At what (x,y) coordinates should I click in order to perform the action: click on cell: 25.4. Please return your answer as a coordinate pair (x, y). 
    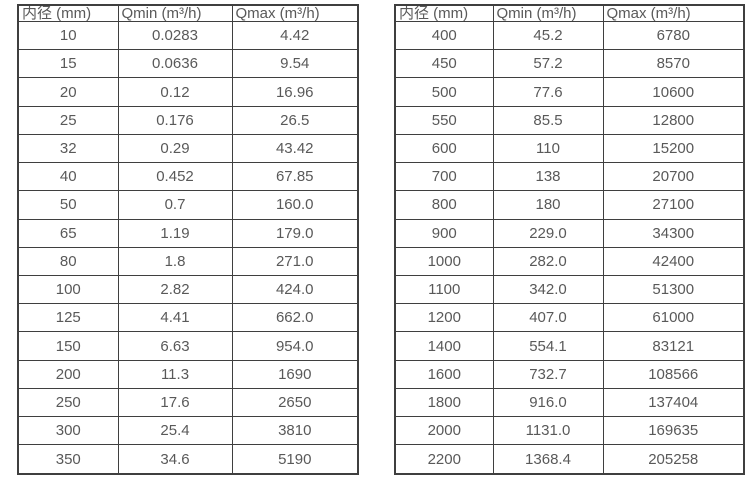
    Looking at the image, I should click on (175, 431).